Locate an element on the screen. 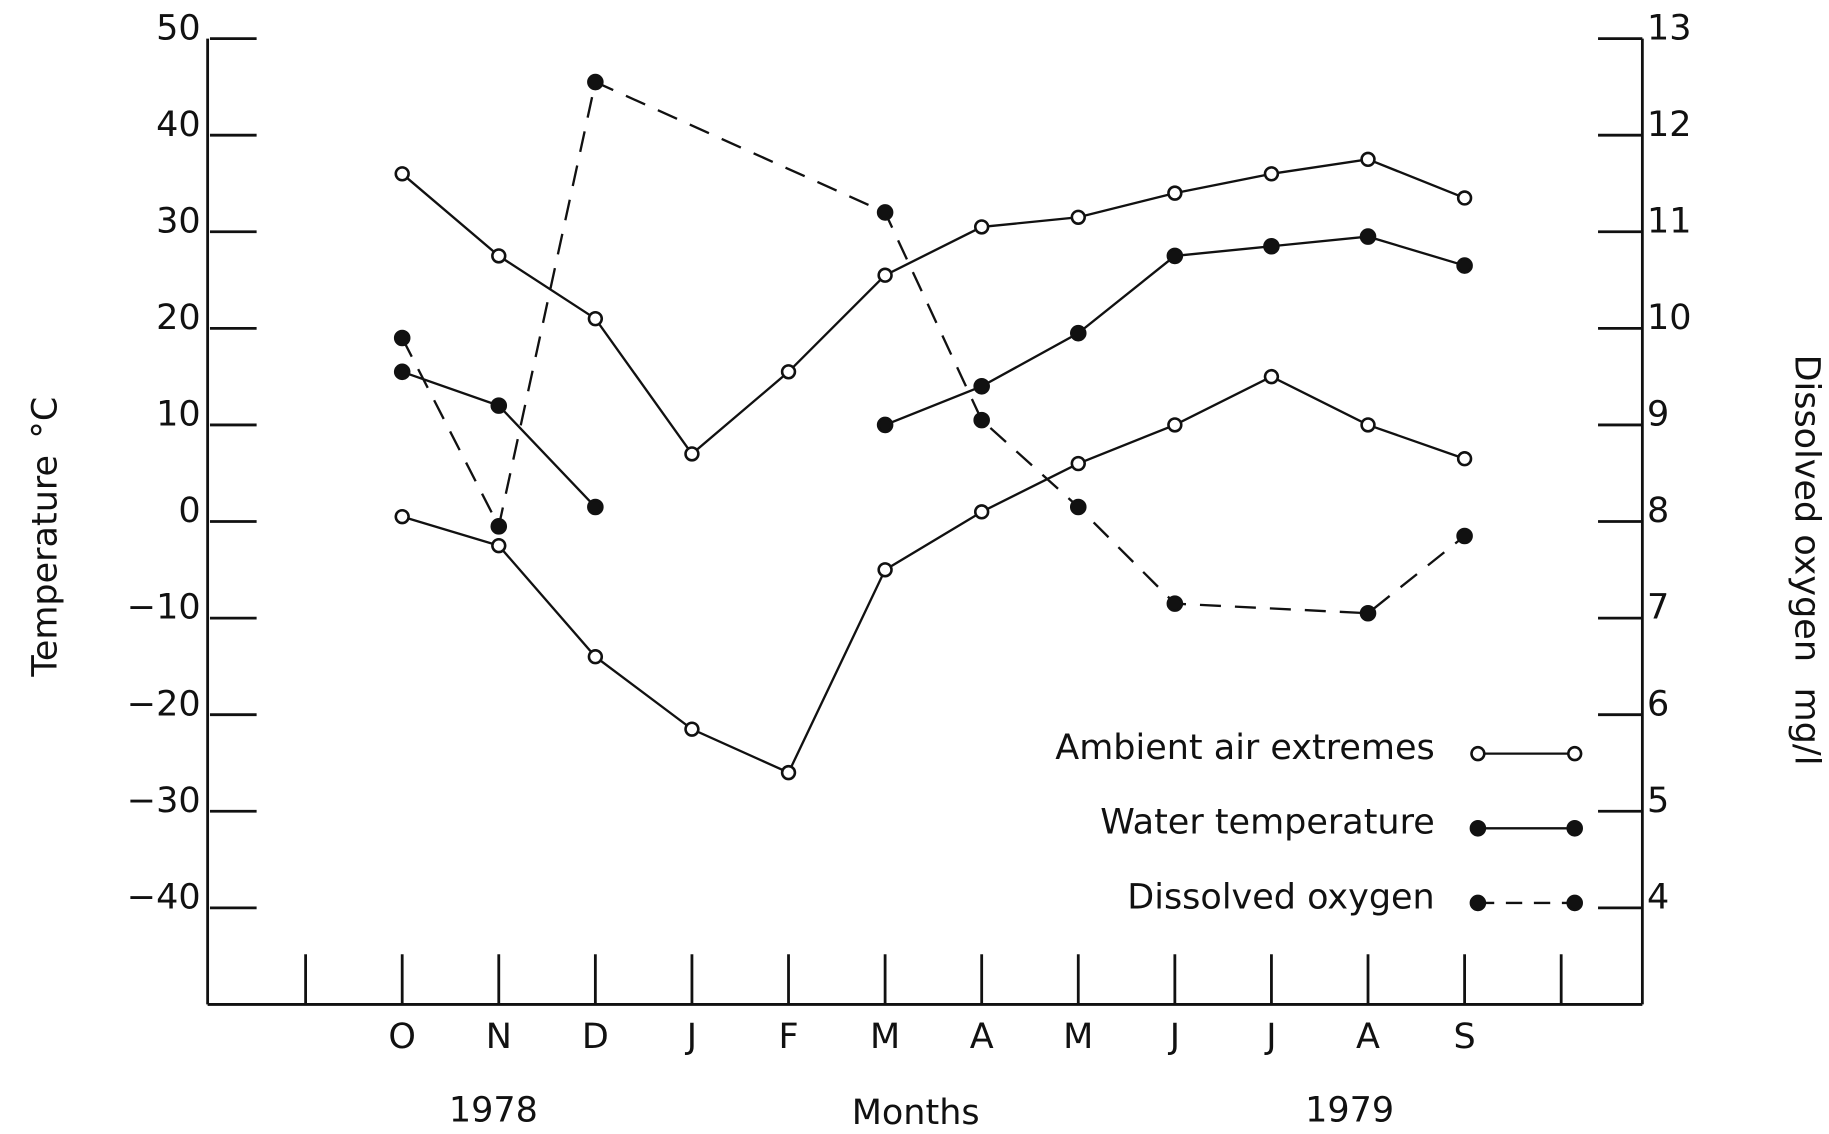 The height and width of the screenshot is (1134, 1829). y-axis-label: Temperature °C is located at coordinates (46, 537).